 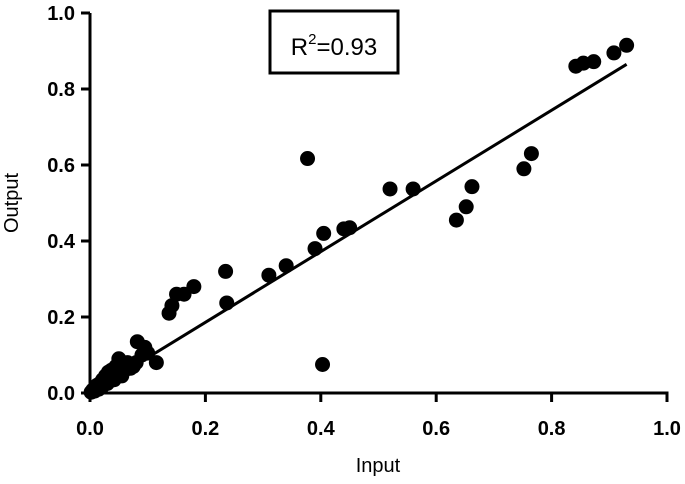 What do you see at coordinates (61, 394) in the screenshot?
I see `y-tick-label: 0.0` at bounding box center [61, 394].